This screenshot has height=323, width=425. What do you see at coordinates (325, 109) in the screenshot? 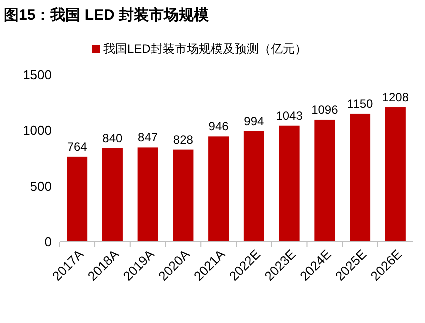
I see `data-label: 1096` at bounding box center [325, 109].